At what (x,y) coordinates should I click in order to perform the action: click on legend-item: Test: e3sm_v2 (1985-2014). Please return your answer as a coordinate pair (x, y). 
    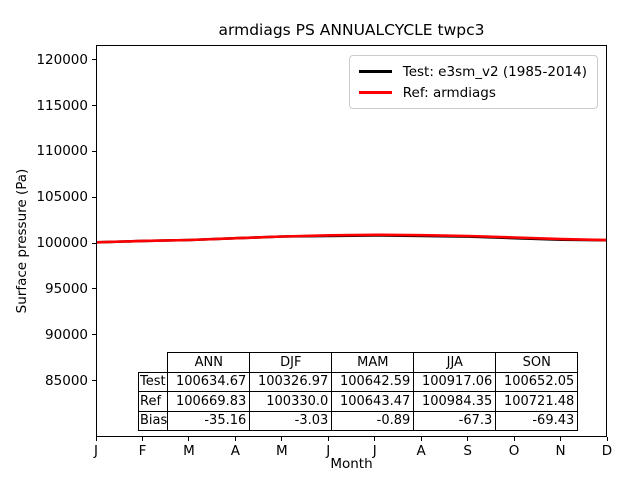
    Looking at the image, I should click on (472, 71).